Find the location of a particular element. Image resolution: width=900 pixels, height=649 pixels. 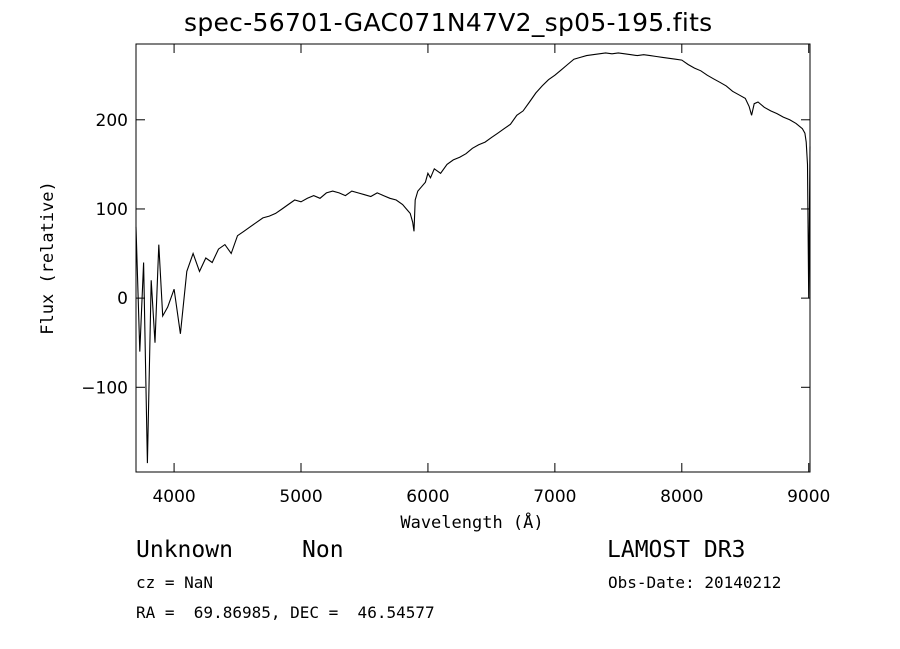

x-axis-label: Wavelength (Å) is located at coordinates (471, 522).